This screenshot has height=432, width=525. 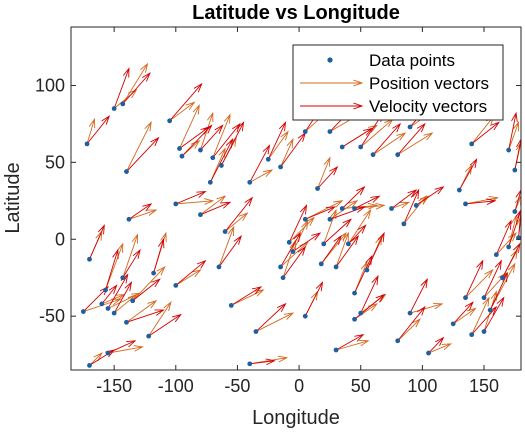 I want to click on position-vector-46-head, so click(x=327, y=161).